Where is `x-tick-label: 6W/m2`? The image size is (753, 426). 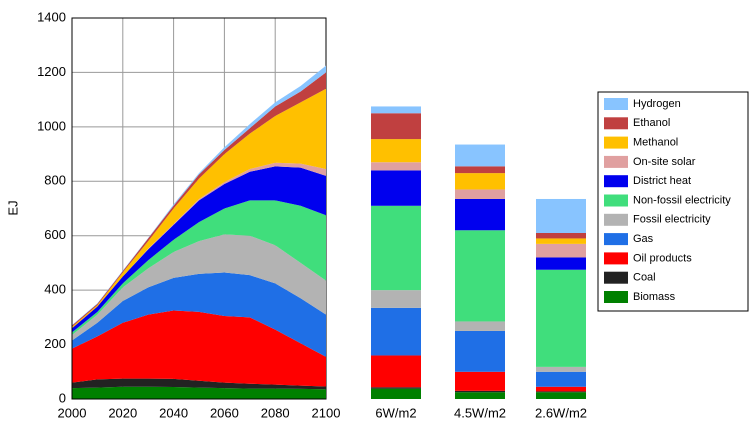
x-tick-label: 6W/m2 is located at coordinates (395, 412).